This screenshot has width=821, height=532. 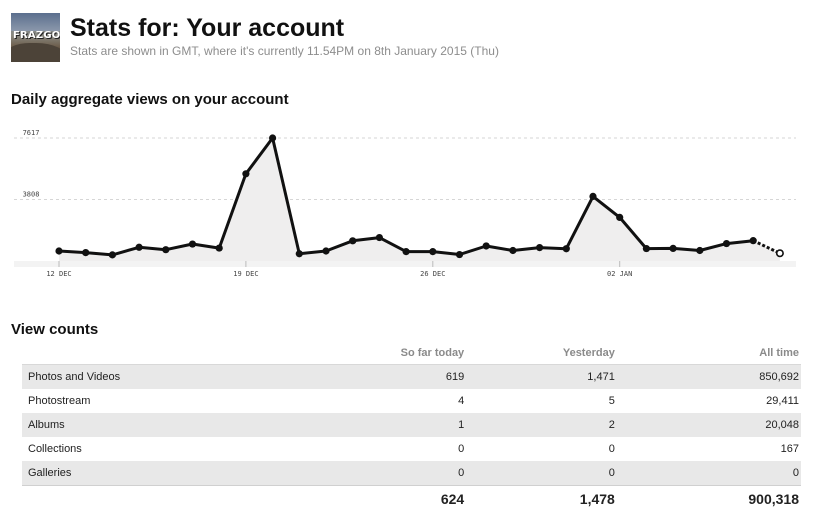 I want to click on avatar-sky, so click(x=35, y=22).